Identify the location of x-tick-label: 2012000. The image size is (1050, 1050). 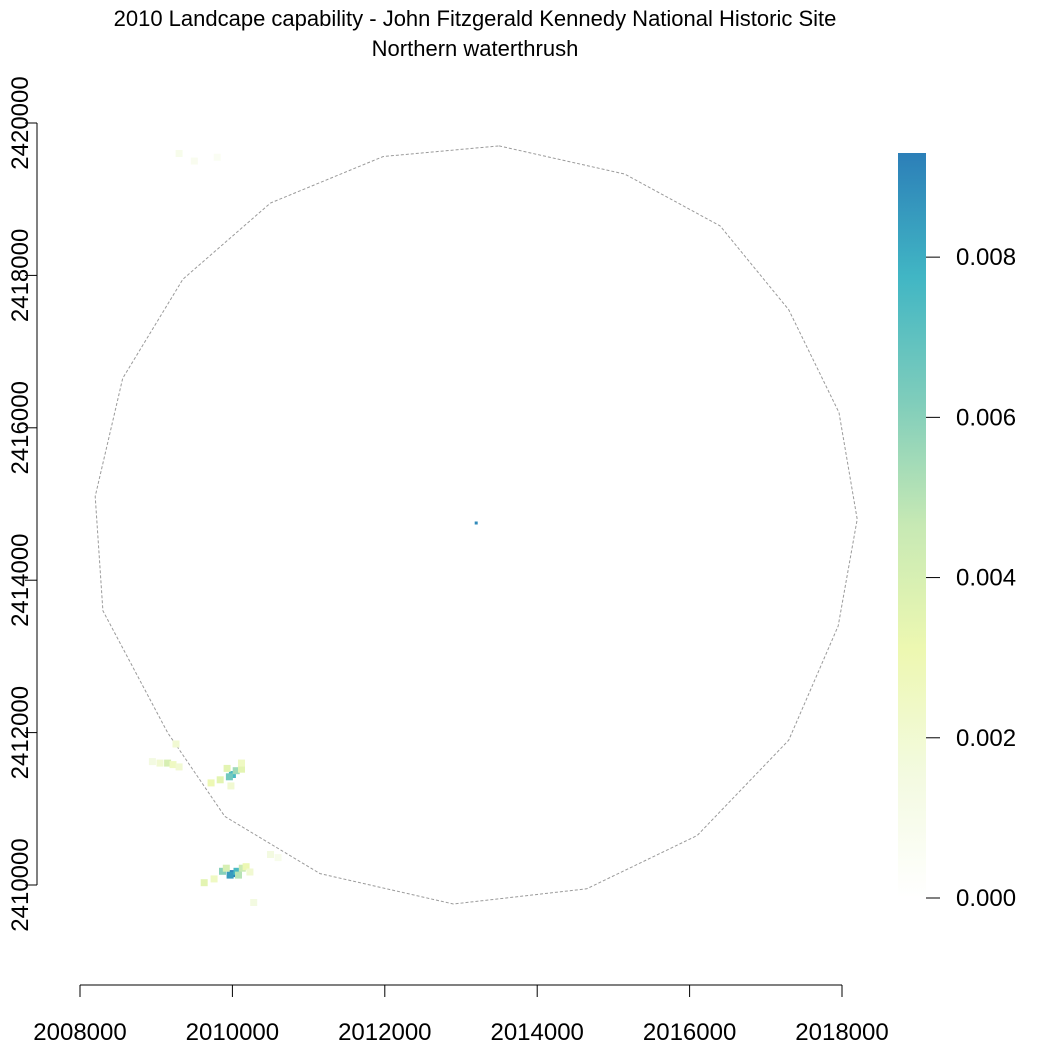
(384, 1032).